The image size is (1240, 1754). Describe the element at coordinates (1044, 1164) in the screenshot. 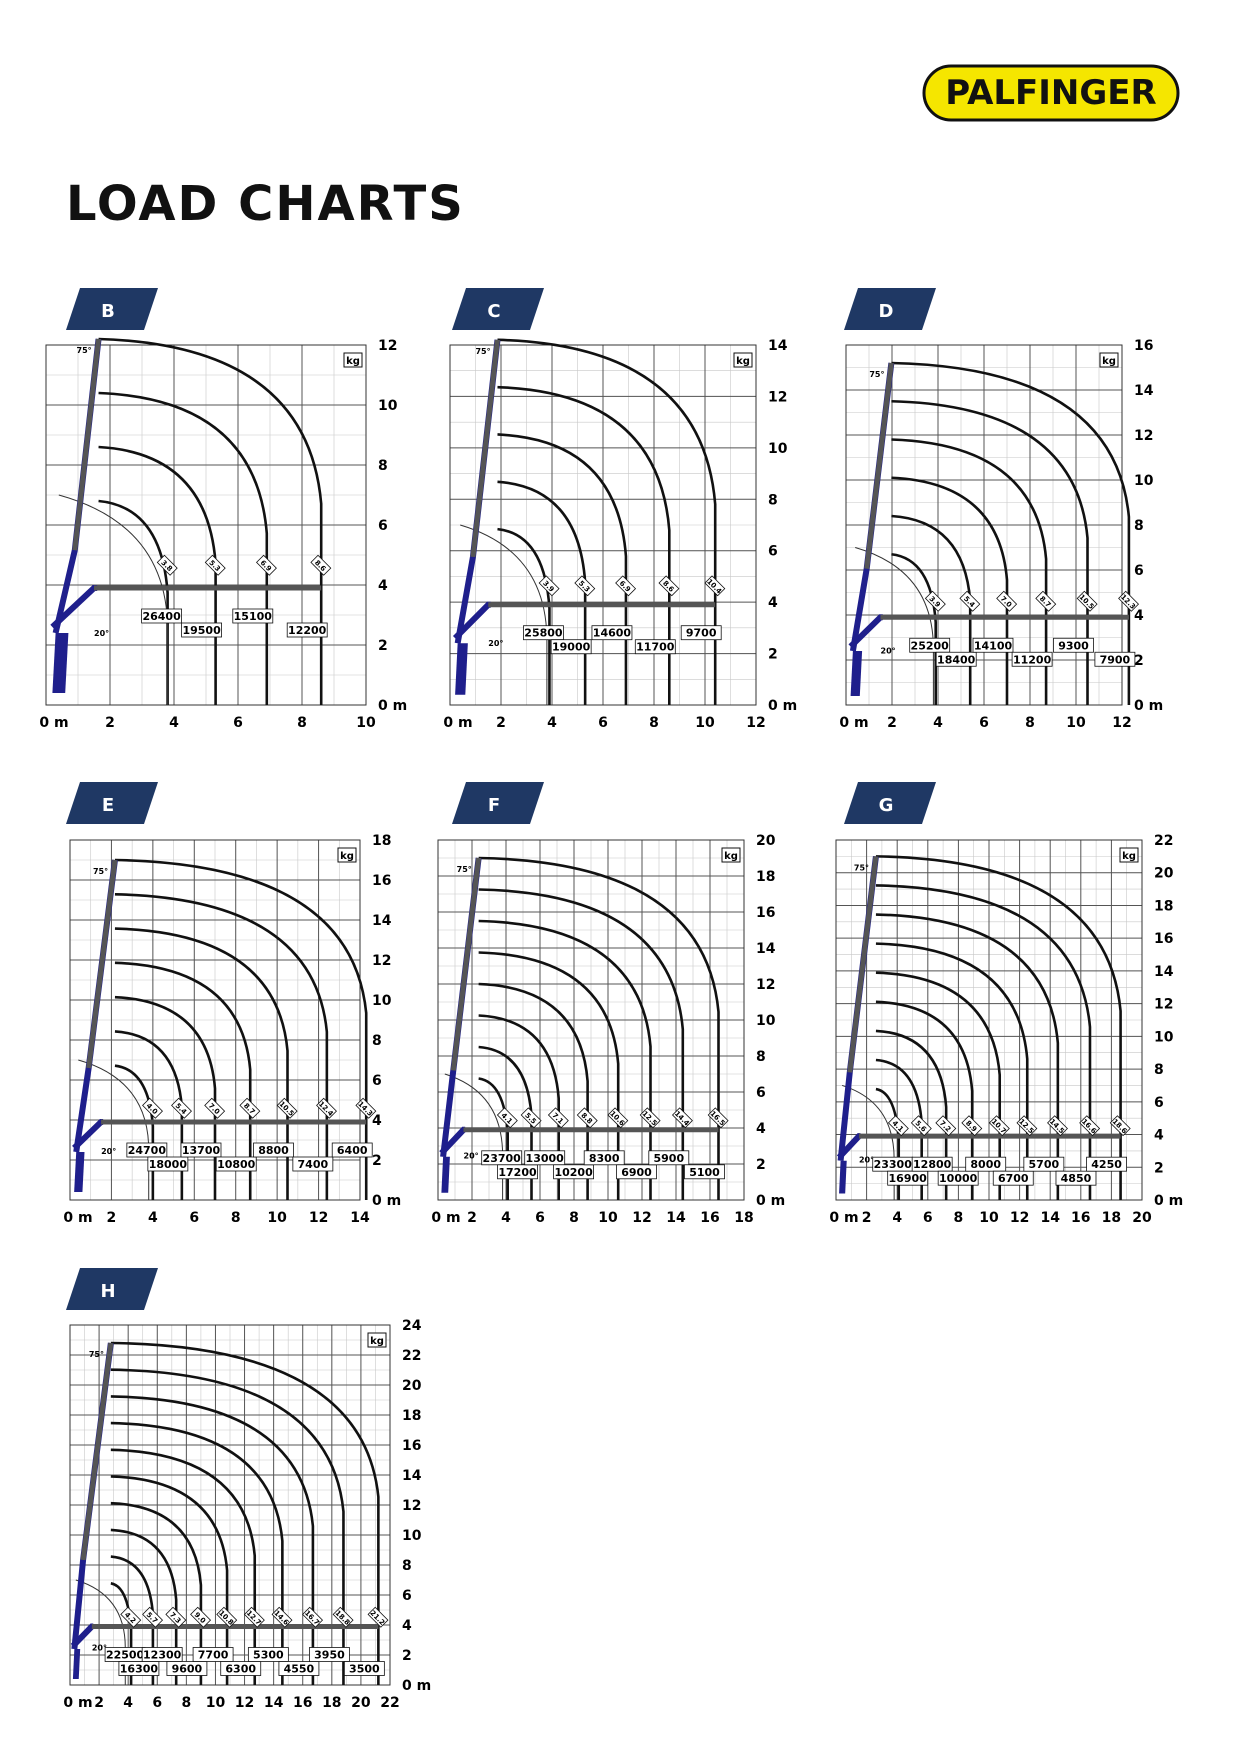

I see `load-value-label: 5700` at that location.